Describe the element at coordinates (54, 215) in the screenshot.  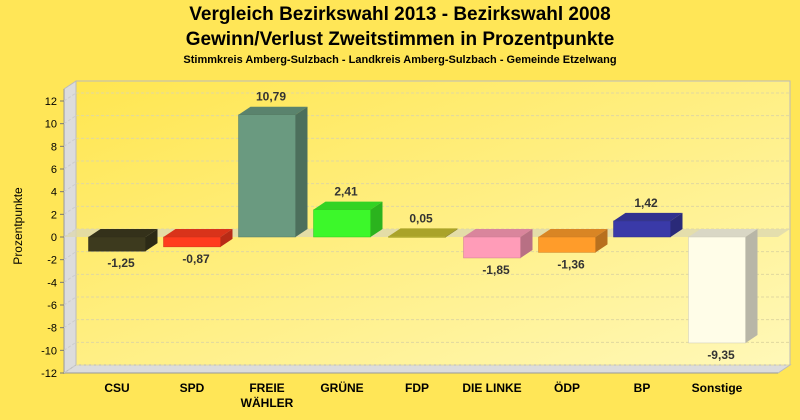
I see `y-tick-label: 2` at that location.